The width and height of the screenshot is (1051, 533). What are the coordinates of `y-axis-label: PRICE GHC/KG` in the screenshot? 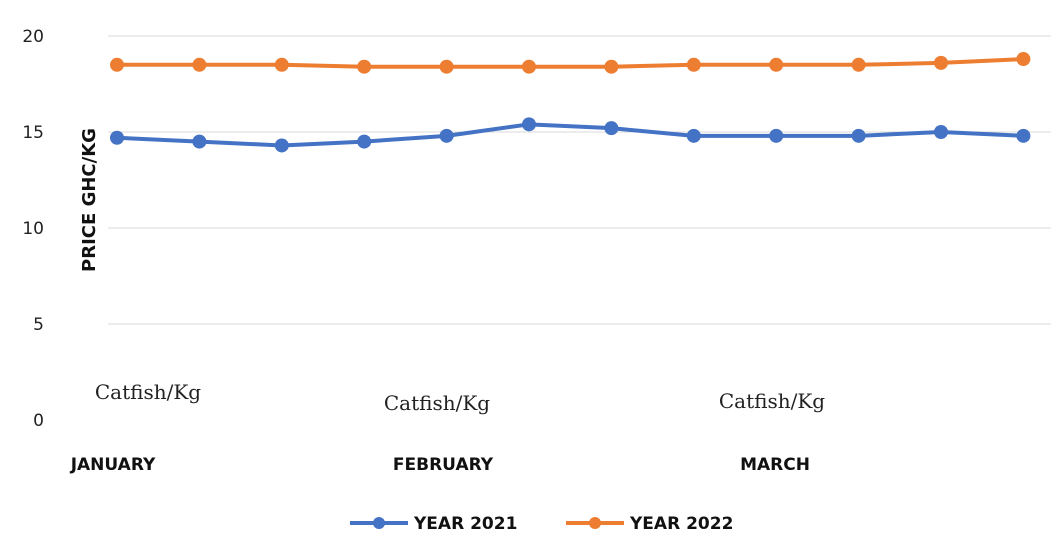 It's located at (89, 200).